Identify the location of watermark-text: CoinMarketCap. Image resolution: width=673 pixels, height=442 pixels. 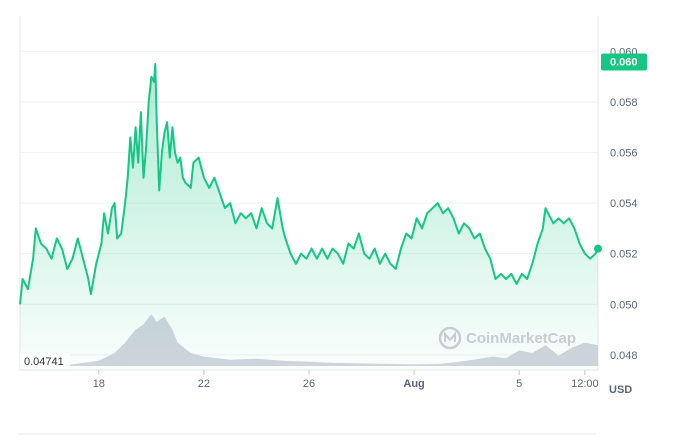
(521, 338).